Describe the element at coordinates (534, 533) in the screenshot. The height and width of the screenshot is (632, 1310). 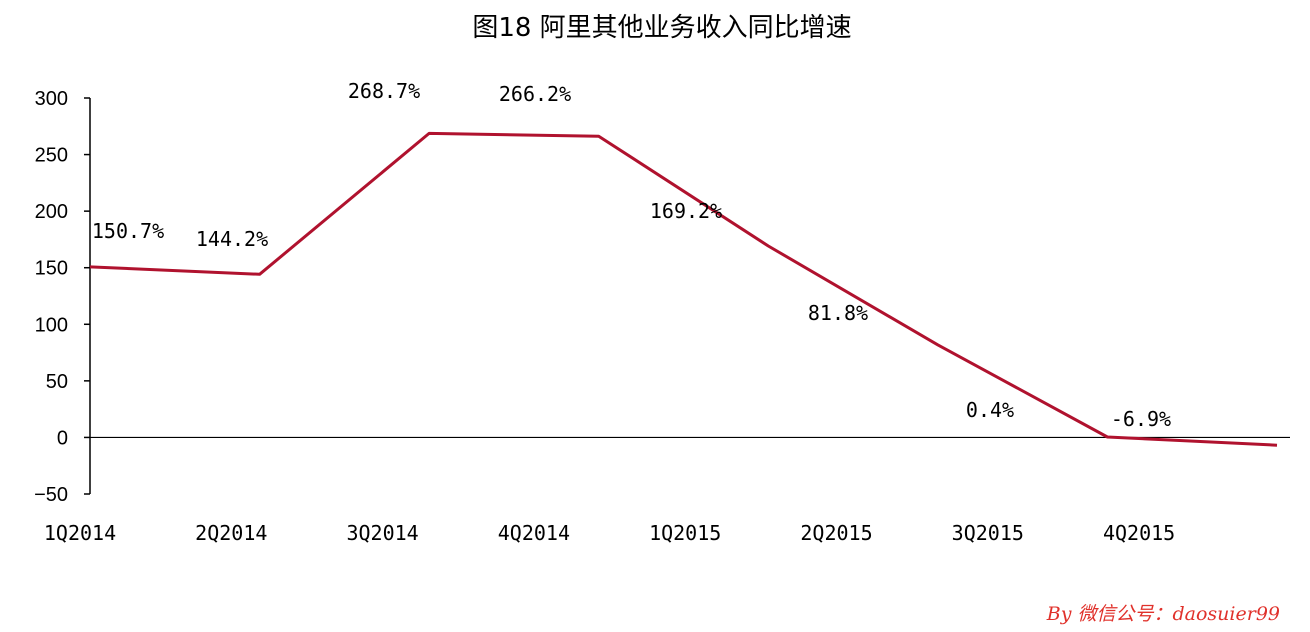
I see `x-tick-label: 4Q2014` at that location.